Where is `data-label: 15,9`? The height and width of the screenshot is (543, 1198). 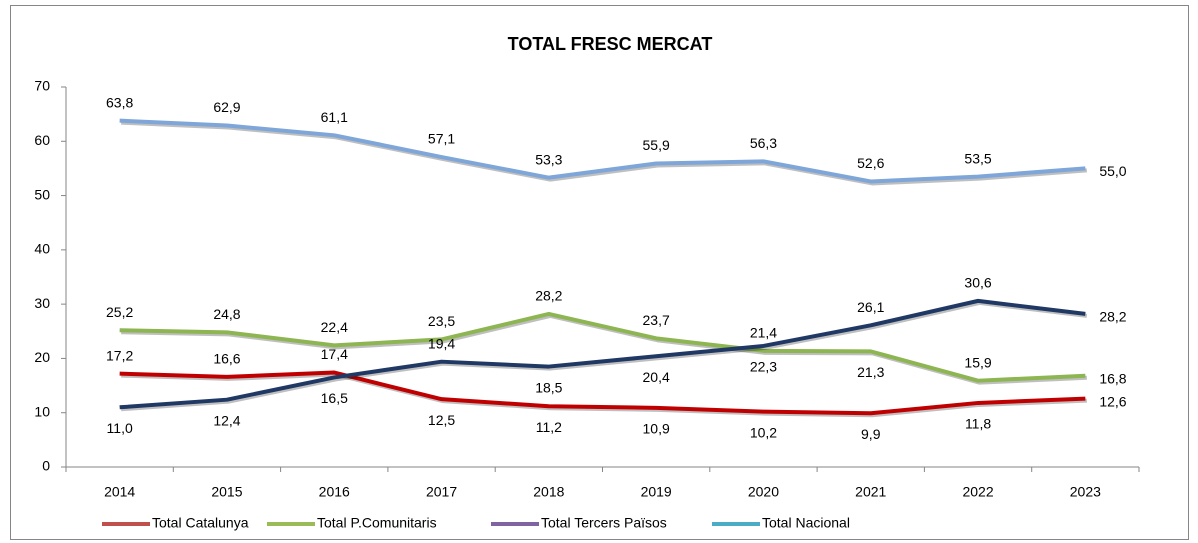 data-label: 15,9 is located at coordinates (977, 362).